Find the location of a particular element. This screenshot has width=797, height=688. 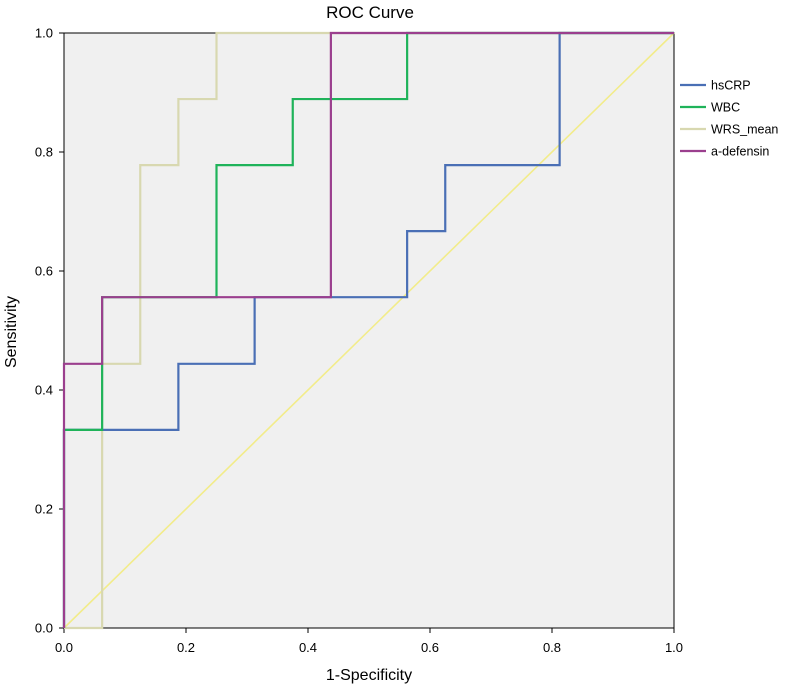

x-axis-label: 1-Specificity is located at coordinates (369, 675).